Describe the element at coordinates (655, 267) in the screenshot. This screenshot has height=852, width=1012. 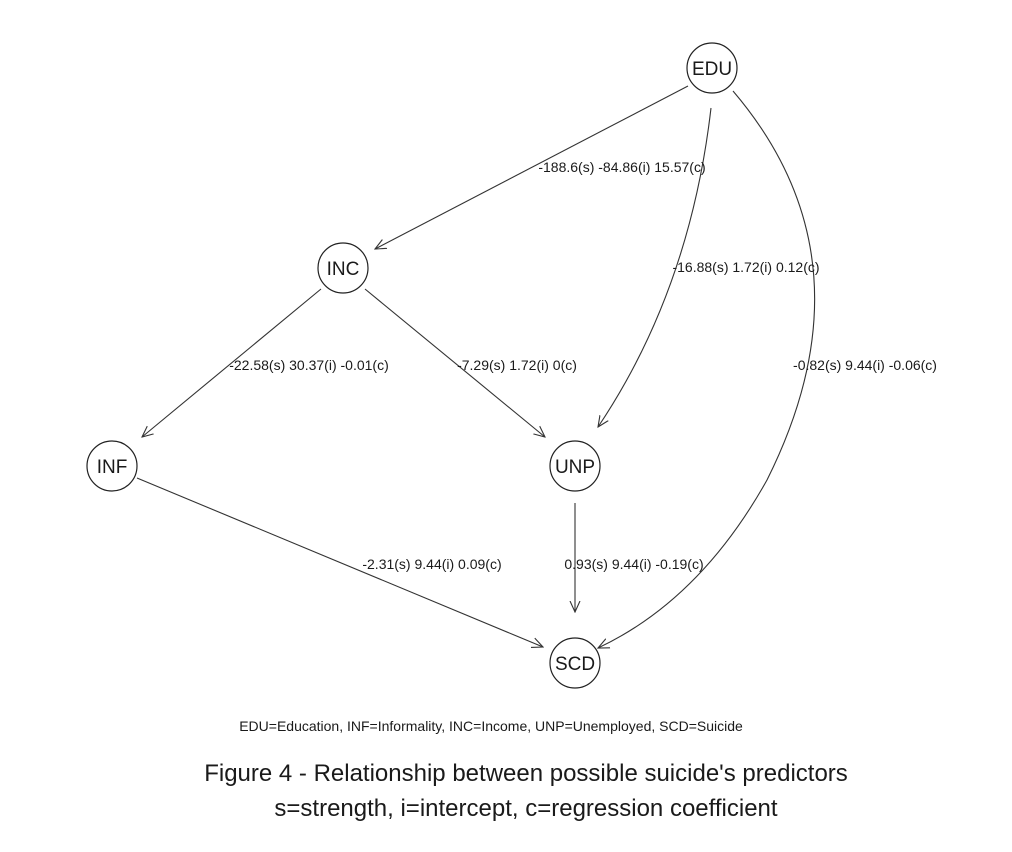
I see `edge-edu-unp` at that location.